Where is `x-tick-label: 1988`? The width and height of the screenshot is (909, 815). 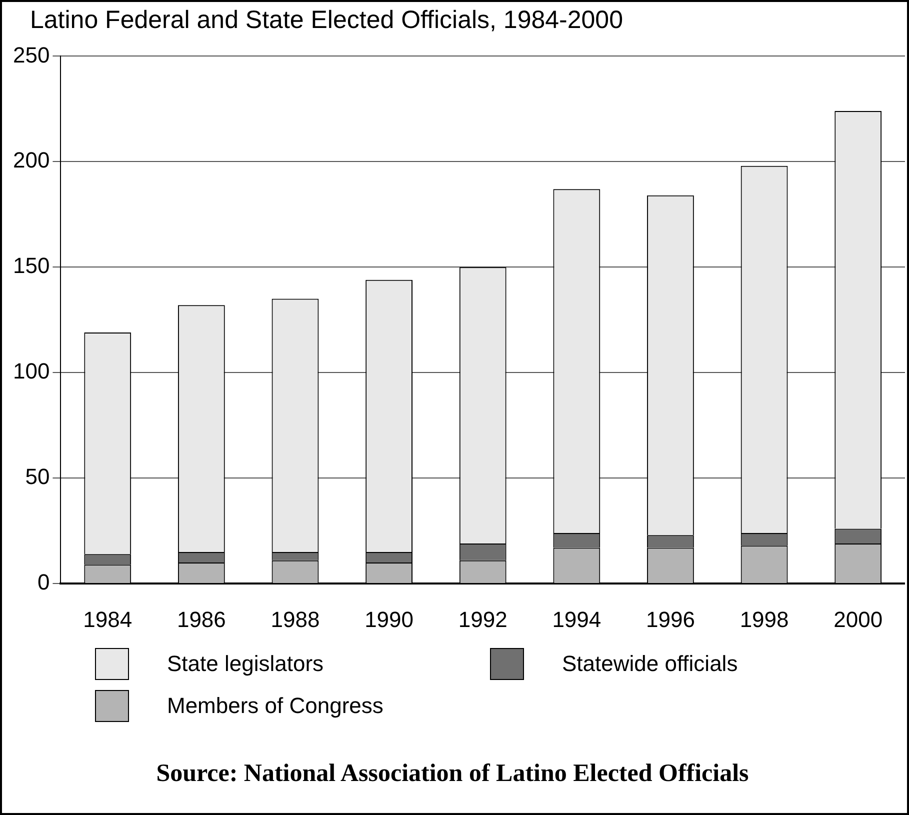
x-tick-label: 1988 is located at coordinates (295, 619).